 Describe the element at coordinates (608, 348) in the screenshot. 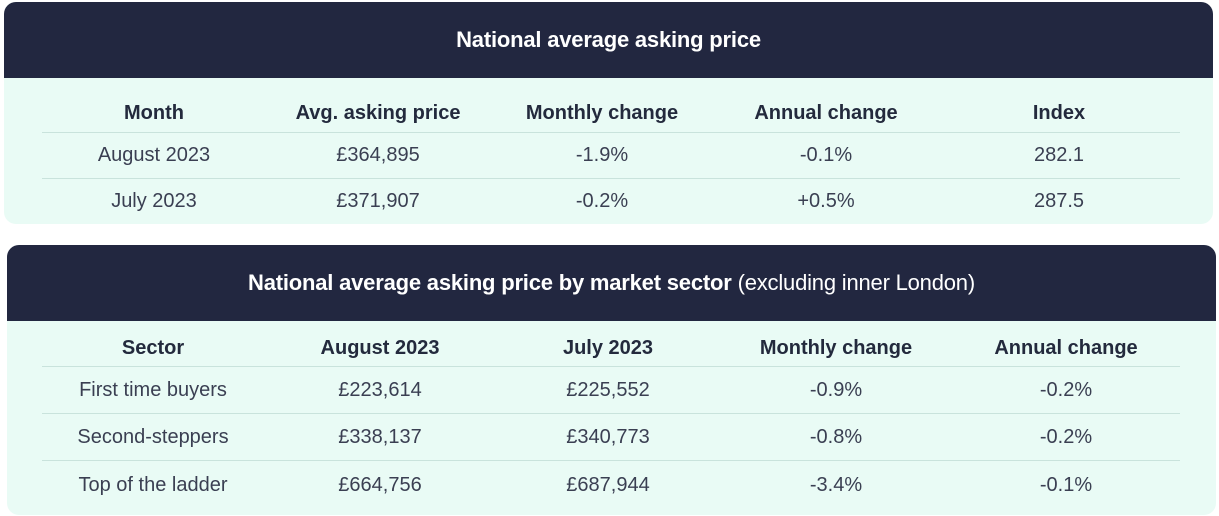

I see `column-header-july-2023: July 2023` at that location.